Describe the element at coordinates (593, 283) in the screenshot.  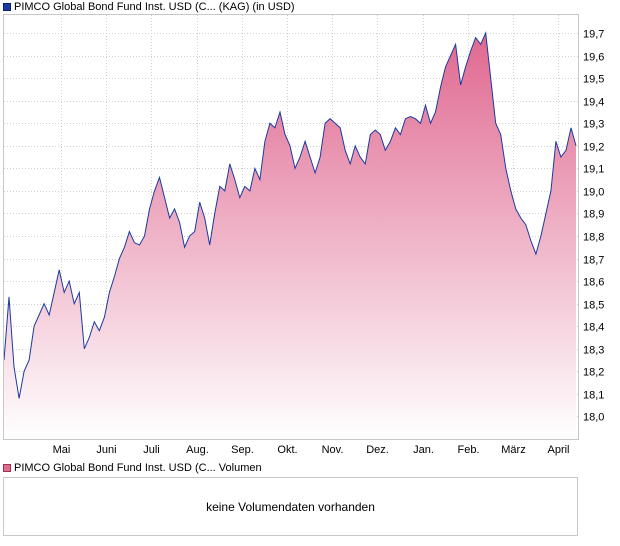
I see `y-tick-label: 18,6` at that location.